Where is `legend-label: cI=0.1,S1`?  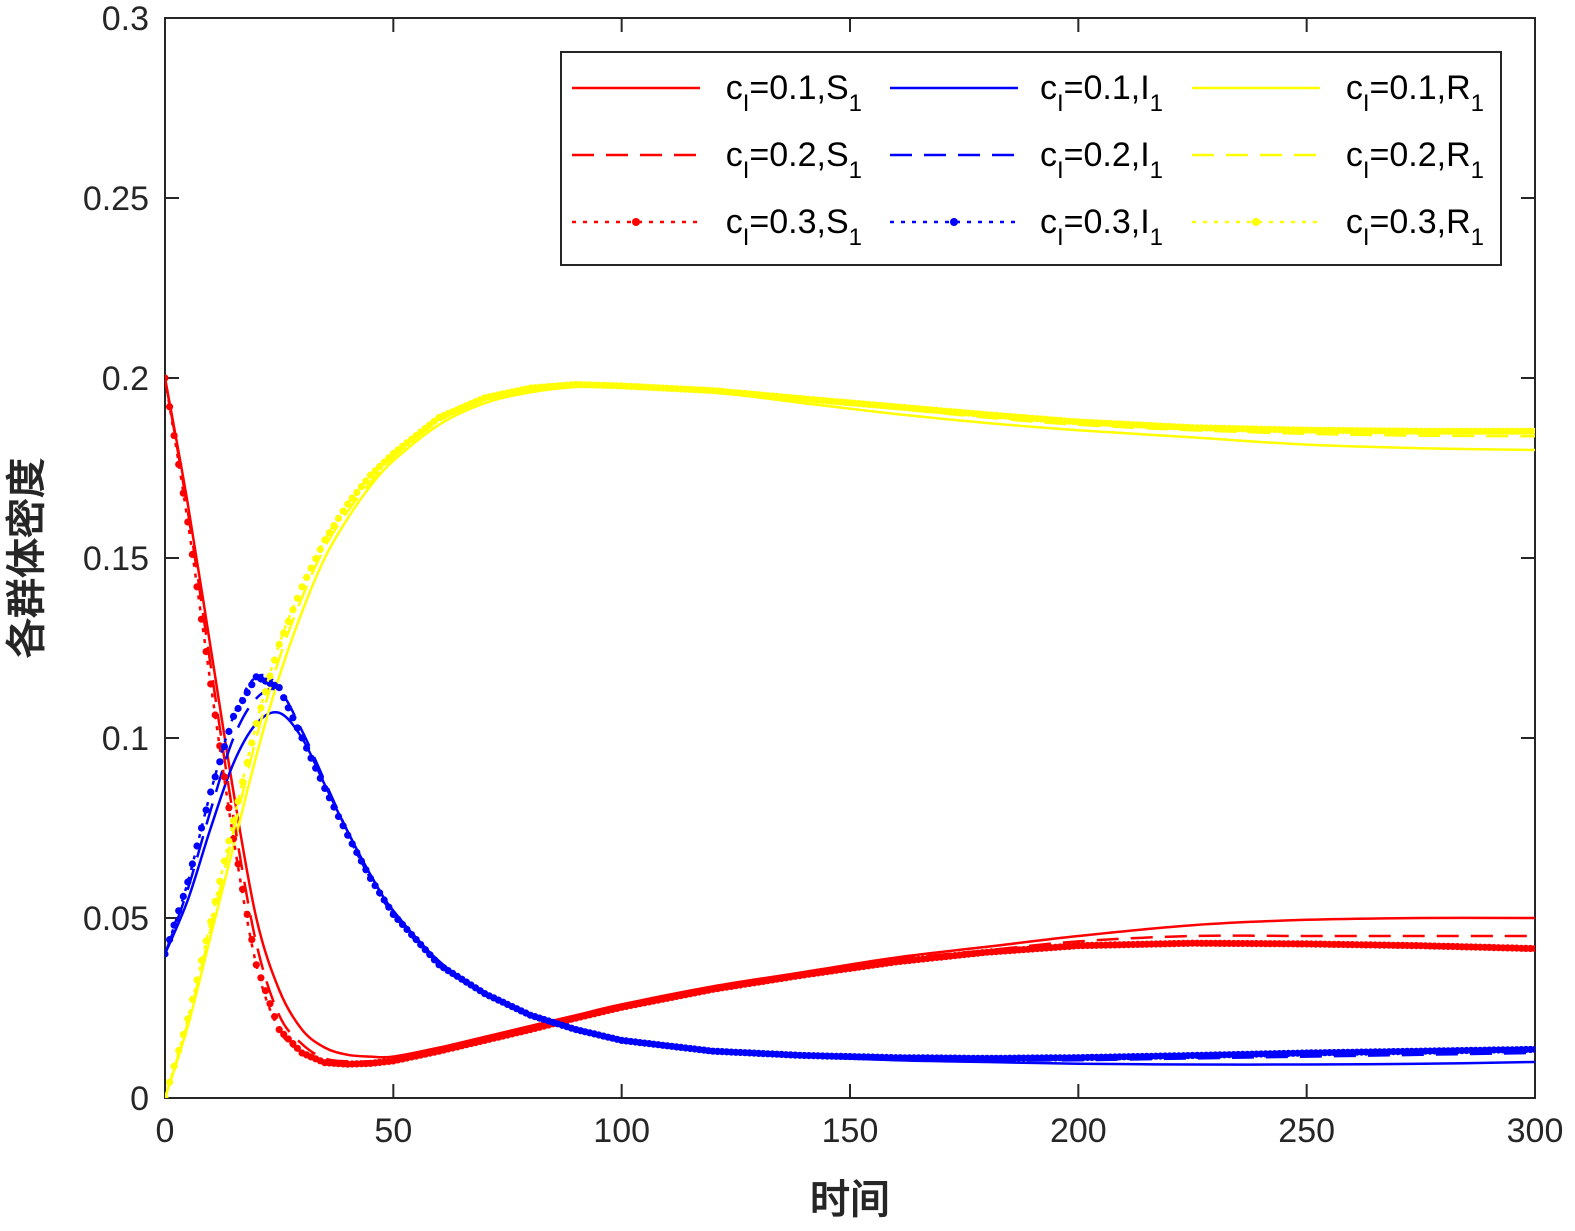
legend-label: cI=0.1,S1 is located at coordinates (794, 93).